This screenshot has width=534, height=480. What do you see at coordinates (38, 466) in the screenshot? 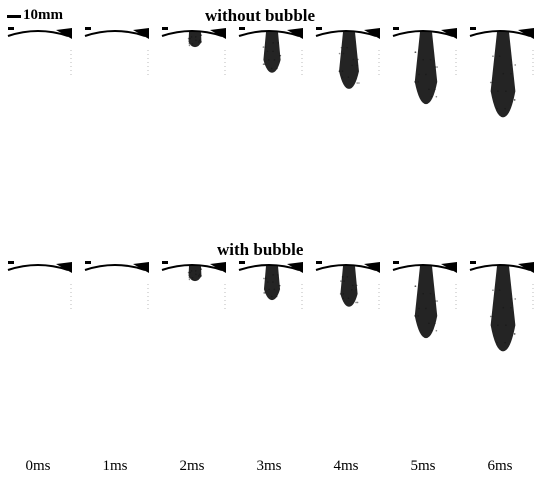
I see `time-label-0ms: 0ms` at bounding box center [38, 466].